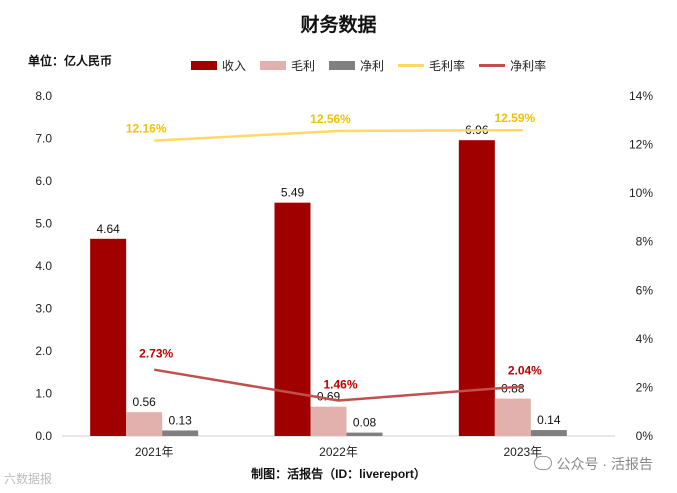 Image resolution: width=677 pixels, height=493 pixels. Describe the element at coordinates (645, 339) in the screenshot. I see `right-axis-tick: 4%` at that location.